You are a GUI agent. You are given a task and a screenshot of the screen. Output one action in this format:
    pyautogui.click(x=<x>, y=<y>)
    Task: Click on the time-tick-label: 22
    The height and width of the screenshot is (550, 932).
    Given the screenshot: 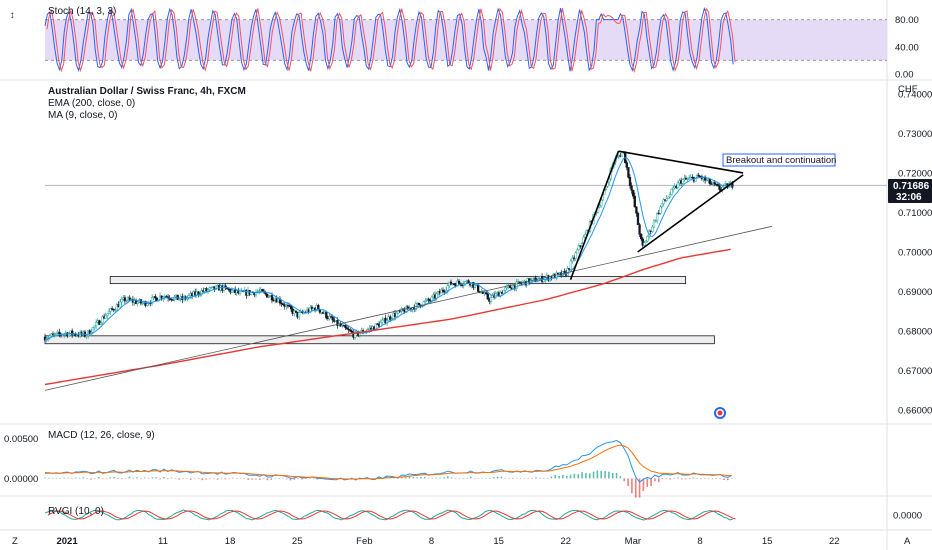 What is the action you would take?
    pyautogui.click(x=834, y=541)
    